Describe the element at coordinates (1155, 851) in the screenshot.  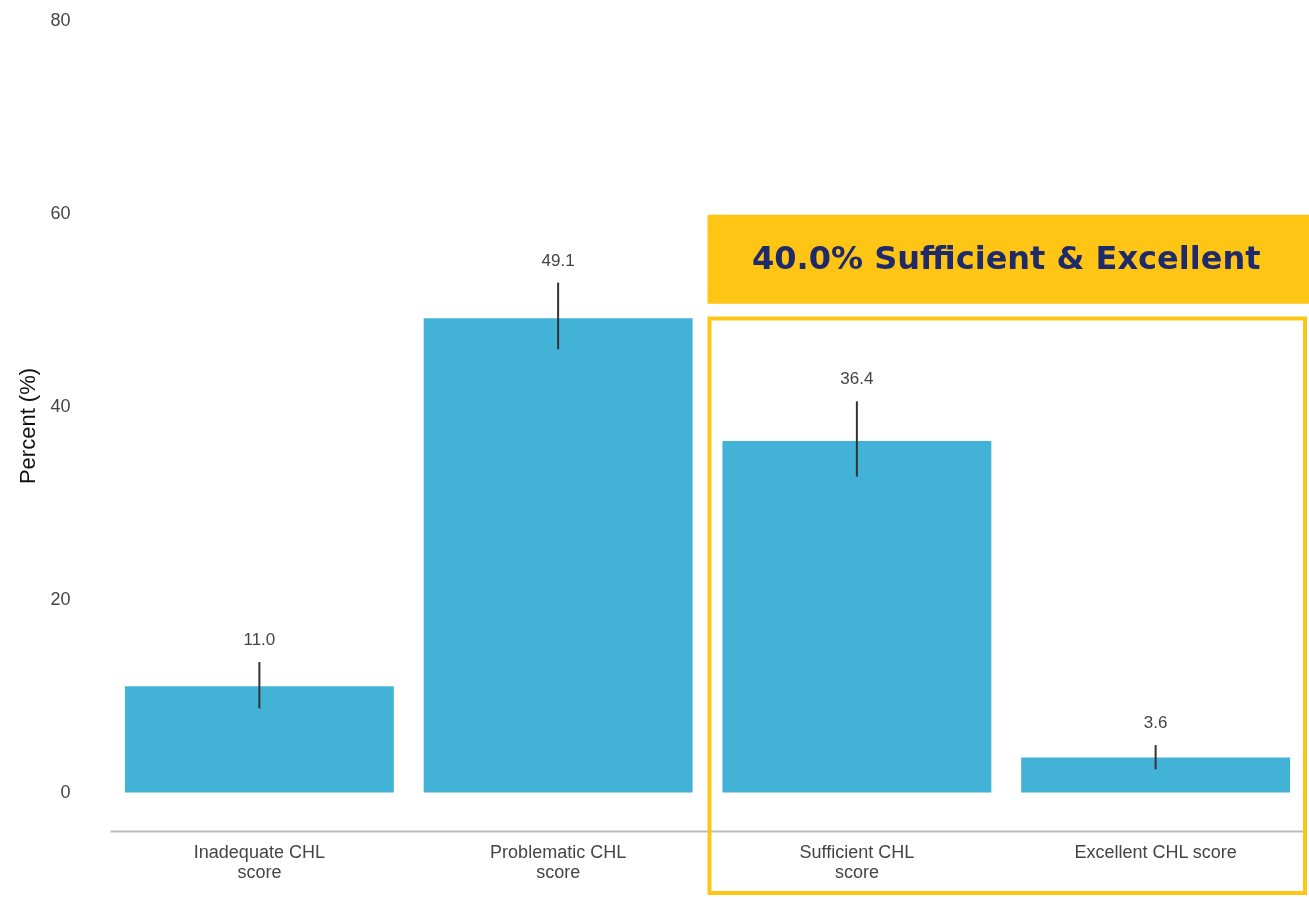
I see `x-tick-label: Excellent CHL score` at that location.